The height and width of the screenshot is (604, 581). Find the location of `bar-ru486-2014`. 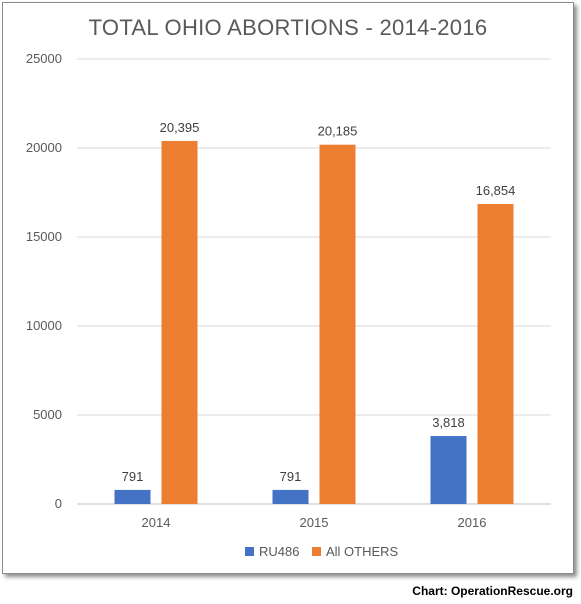

bar-ru486-2014 is located at coordinates (132, 496).